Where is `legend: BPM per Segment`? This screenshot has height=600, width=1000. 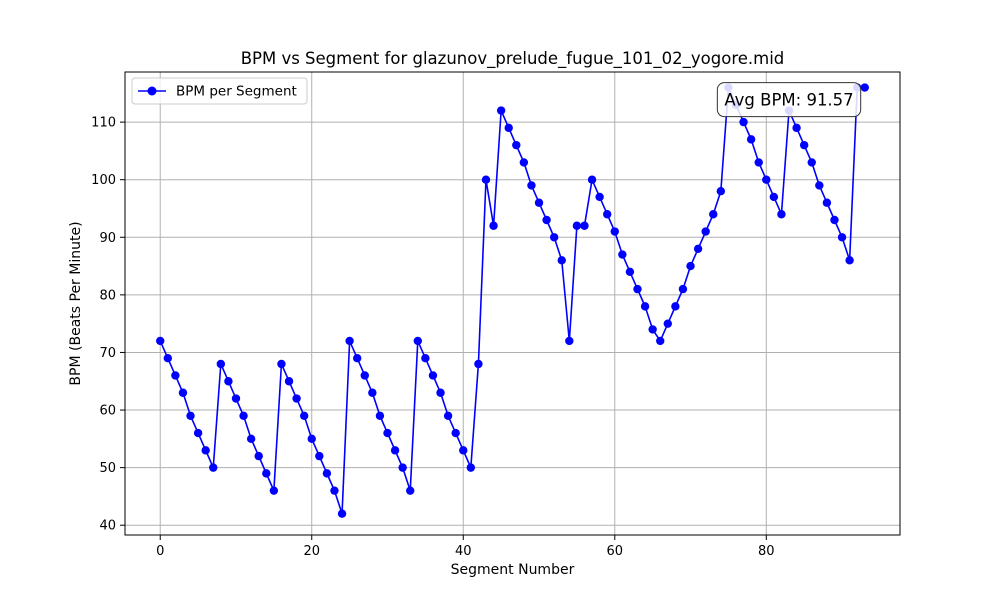 legend: BPM per Segment is located at coordinates (219, 91).